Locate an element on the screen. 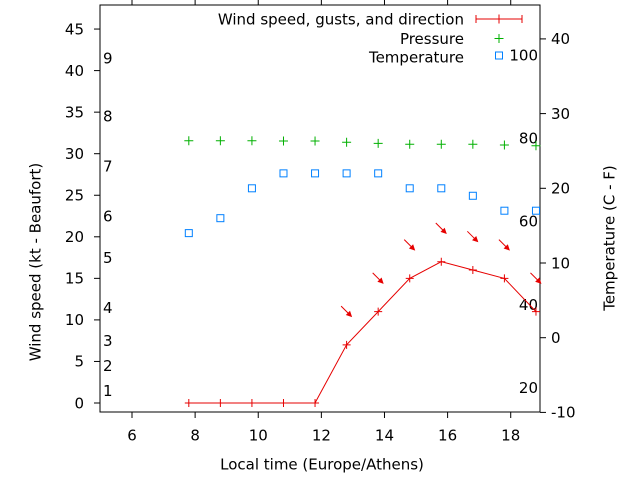  y-right-tick-label: 0 is located at coordinates (556, 338).